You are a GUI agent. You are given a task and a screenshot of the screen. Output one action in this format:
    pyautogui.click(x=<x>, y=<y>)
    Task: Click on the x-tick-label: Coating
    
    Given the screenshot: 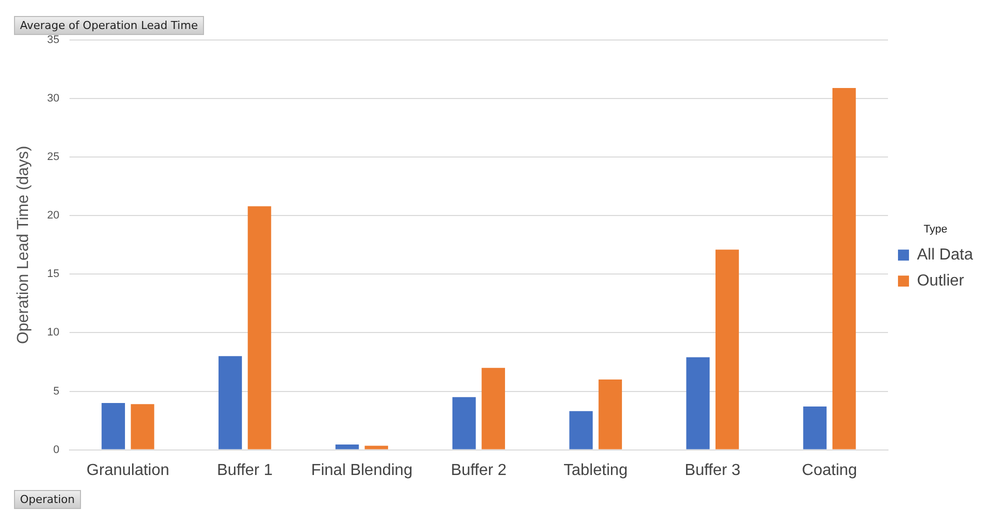 What is the action you would take?
    pyautogui.click(x=830, y=470)
    